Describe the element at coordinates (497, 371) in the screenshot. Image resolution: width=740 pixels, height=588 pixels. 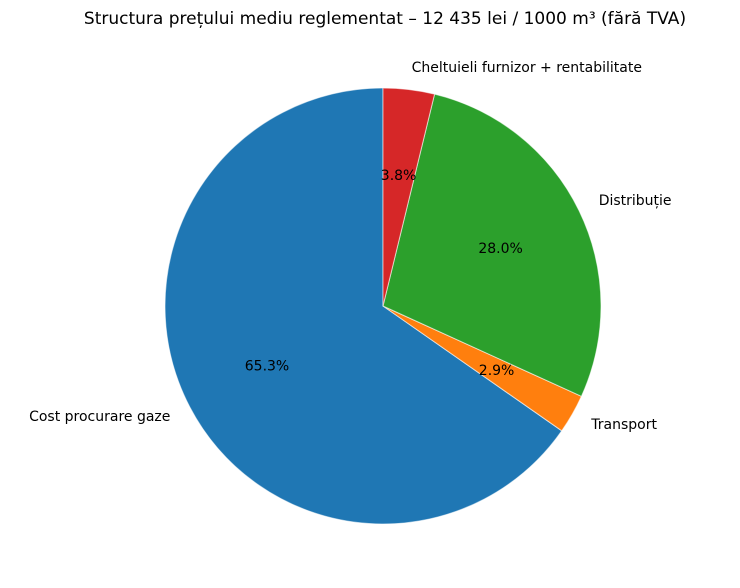
I see `slice-pct-label-1: 2.9%` at that location.